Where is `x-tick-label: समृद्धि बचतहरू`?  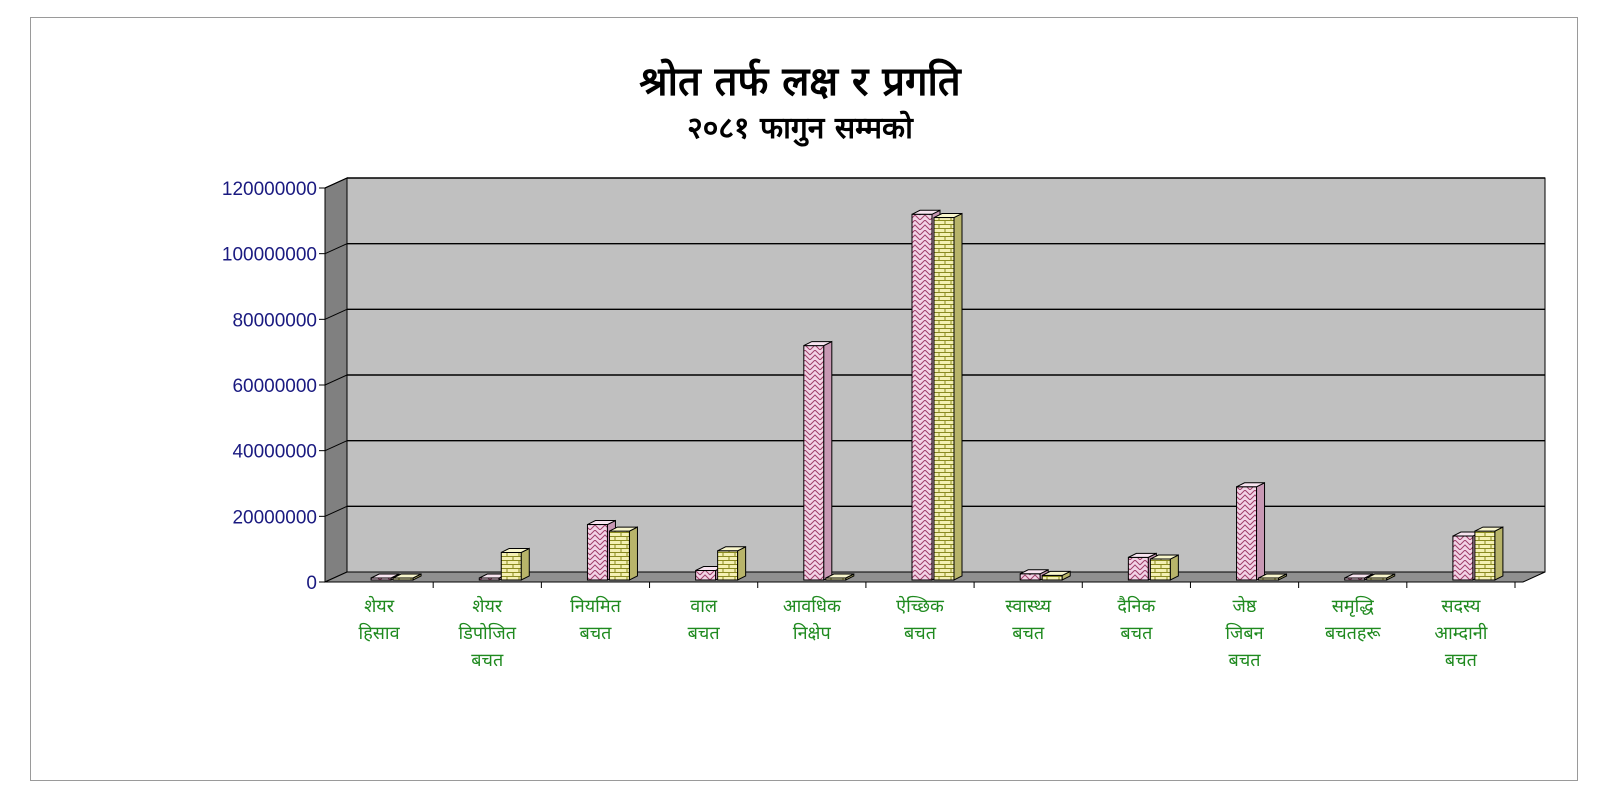
x-tick-label: समृद्धि बचतहरू is located at coordinates (1353, 619).